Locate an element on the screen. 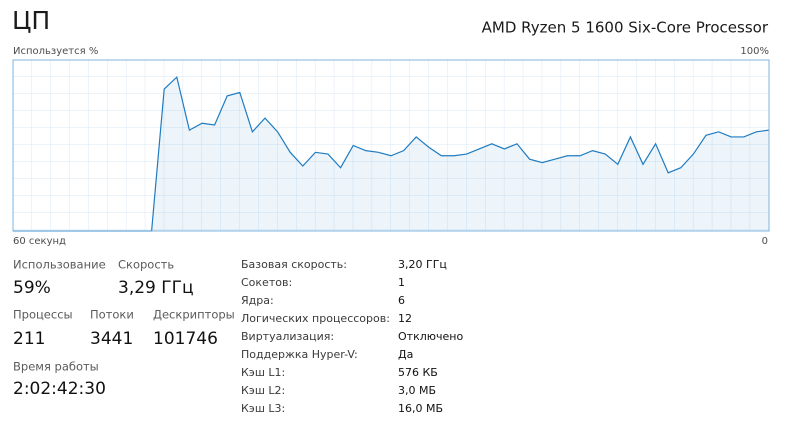 This screenshot has width=786, height=421. detail-label: Кэш L1: is located at coordinates (263, 372).